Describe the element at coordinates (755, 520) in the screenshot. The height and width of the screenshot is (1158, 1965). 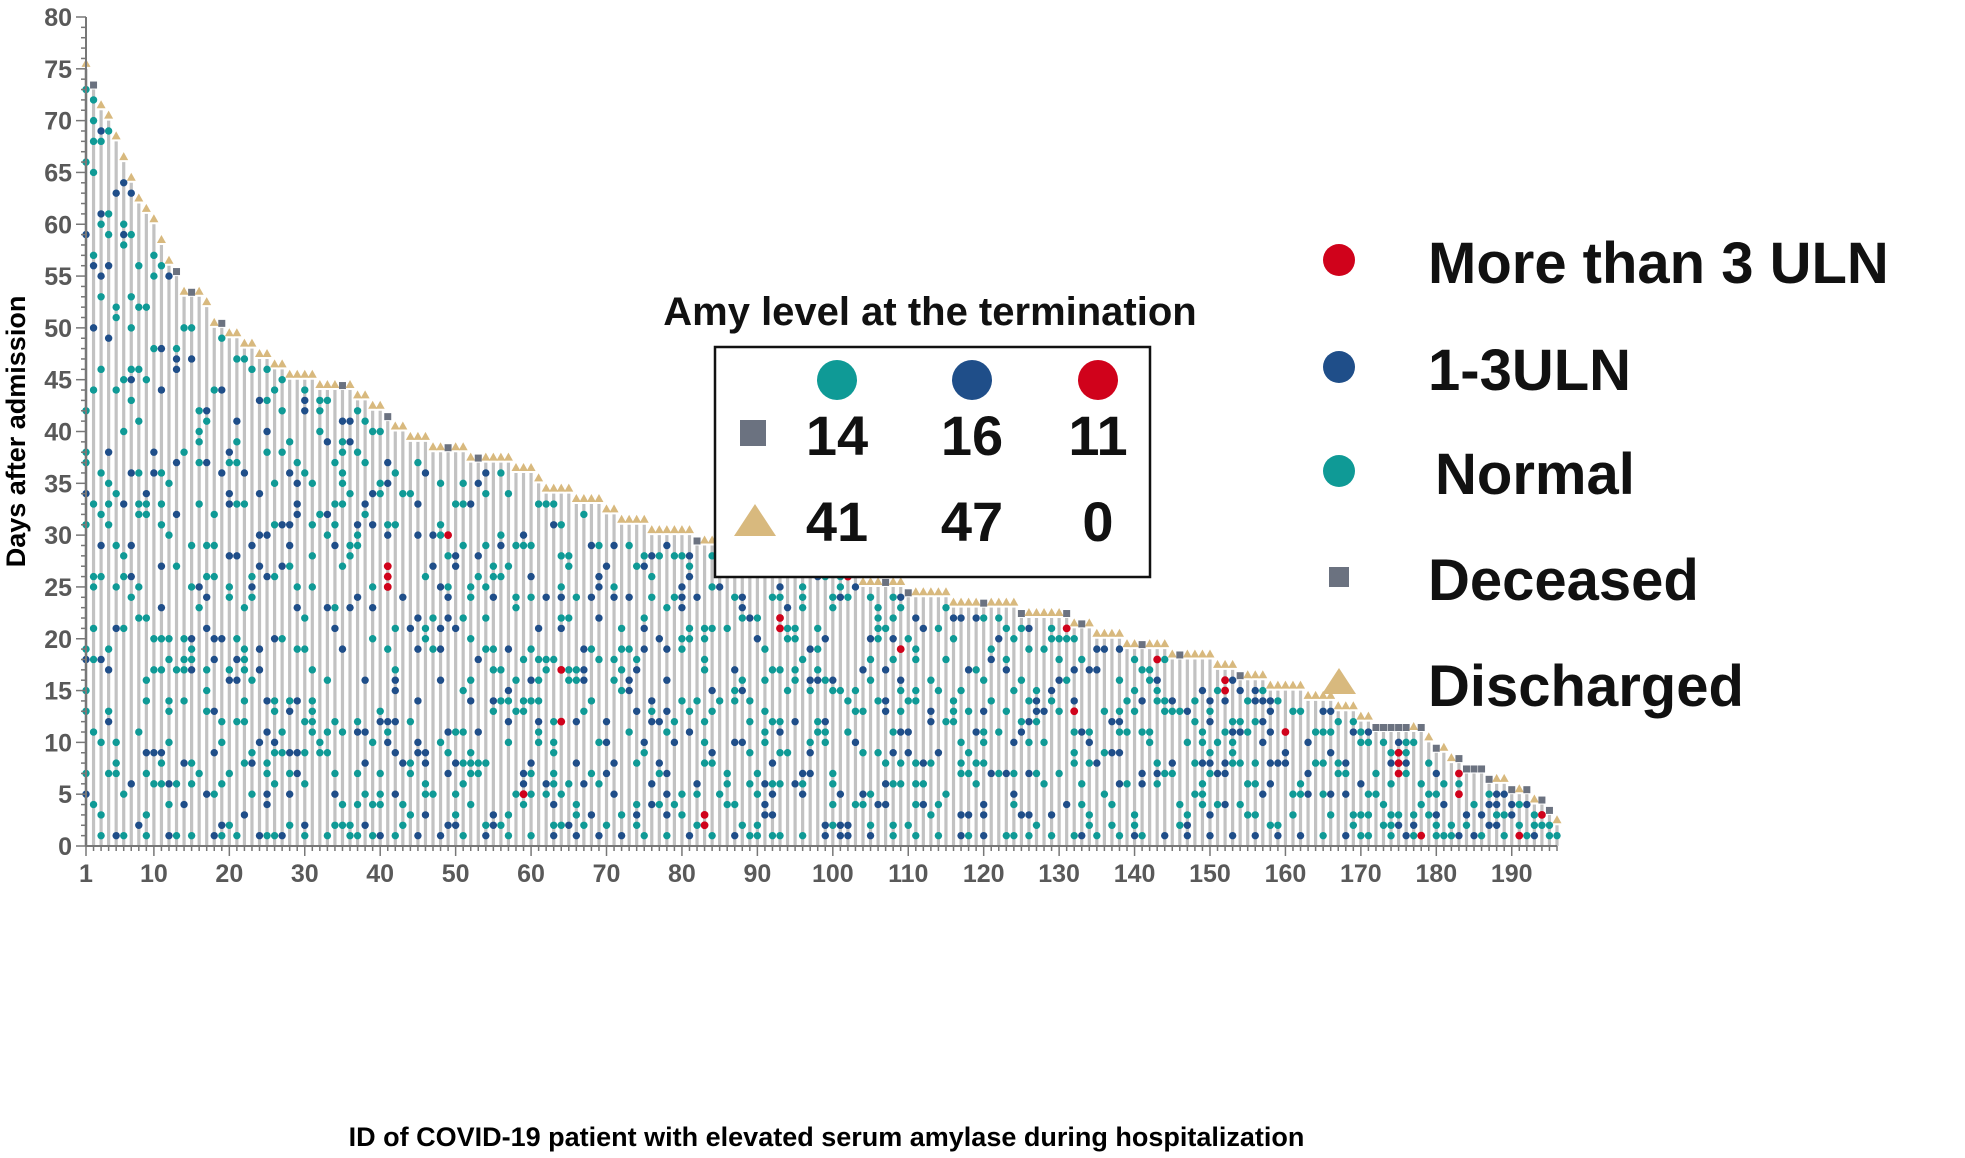
I see `table-row-discharged-marker` at that location.